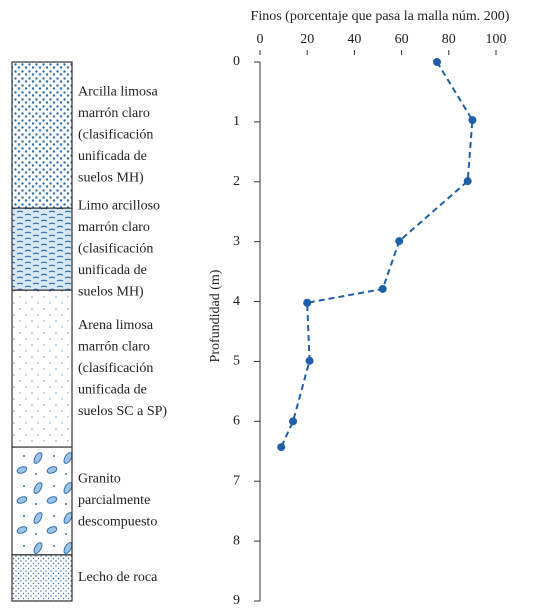 This screenshot has height=608, width=543. Describe the element at coordinates (236, 301) in the screenshot. I see `y-tick-label: 4` at that location.